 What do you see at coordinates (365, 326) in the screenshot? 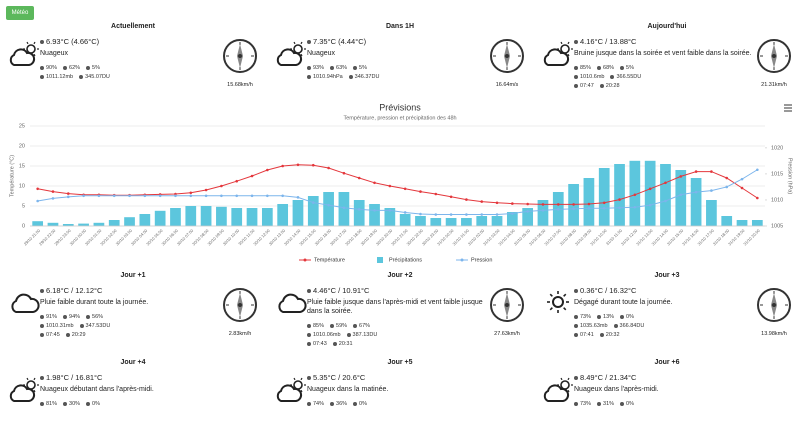
I see `stat-value: 67%` at bounding box center [365, 326].